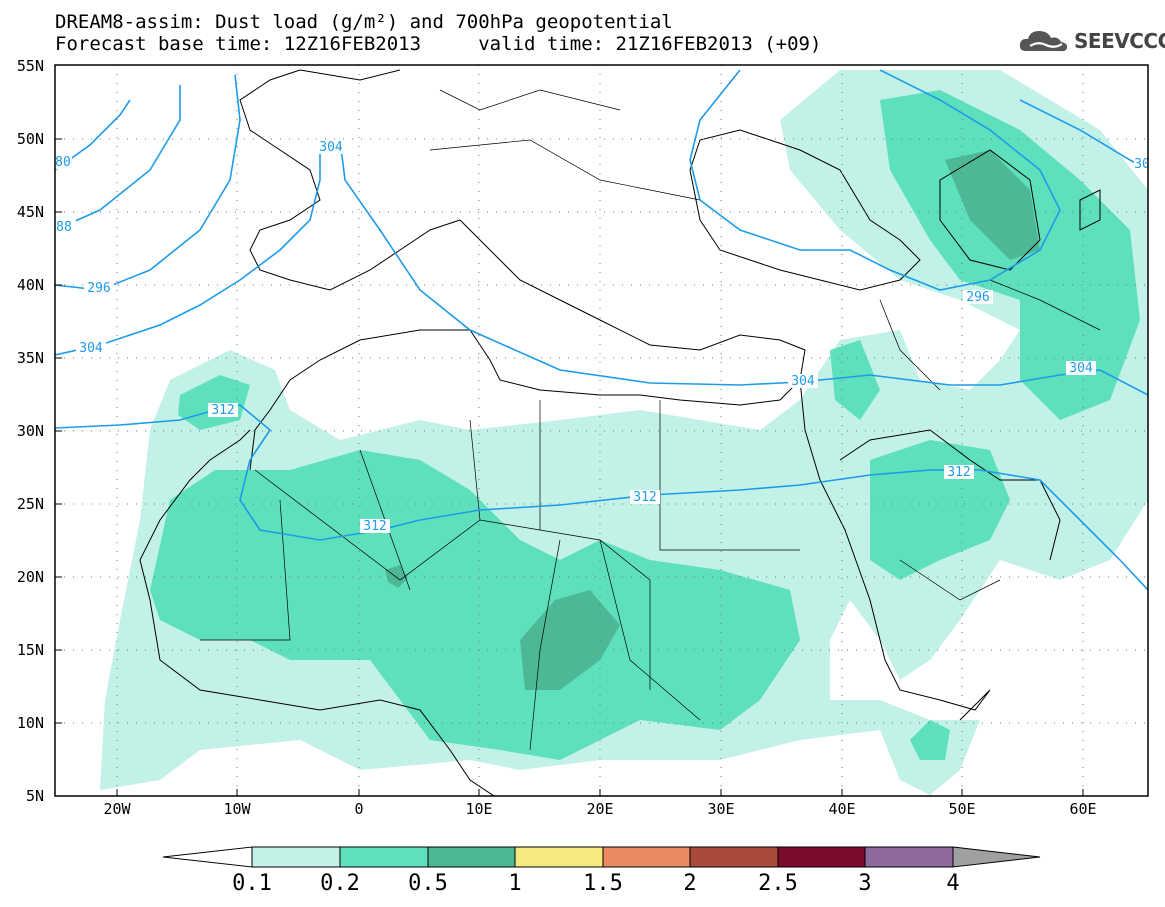  I want to click on lon-label: 20W, so click(117, 809).